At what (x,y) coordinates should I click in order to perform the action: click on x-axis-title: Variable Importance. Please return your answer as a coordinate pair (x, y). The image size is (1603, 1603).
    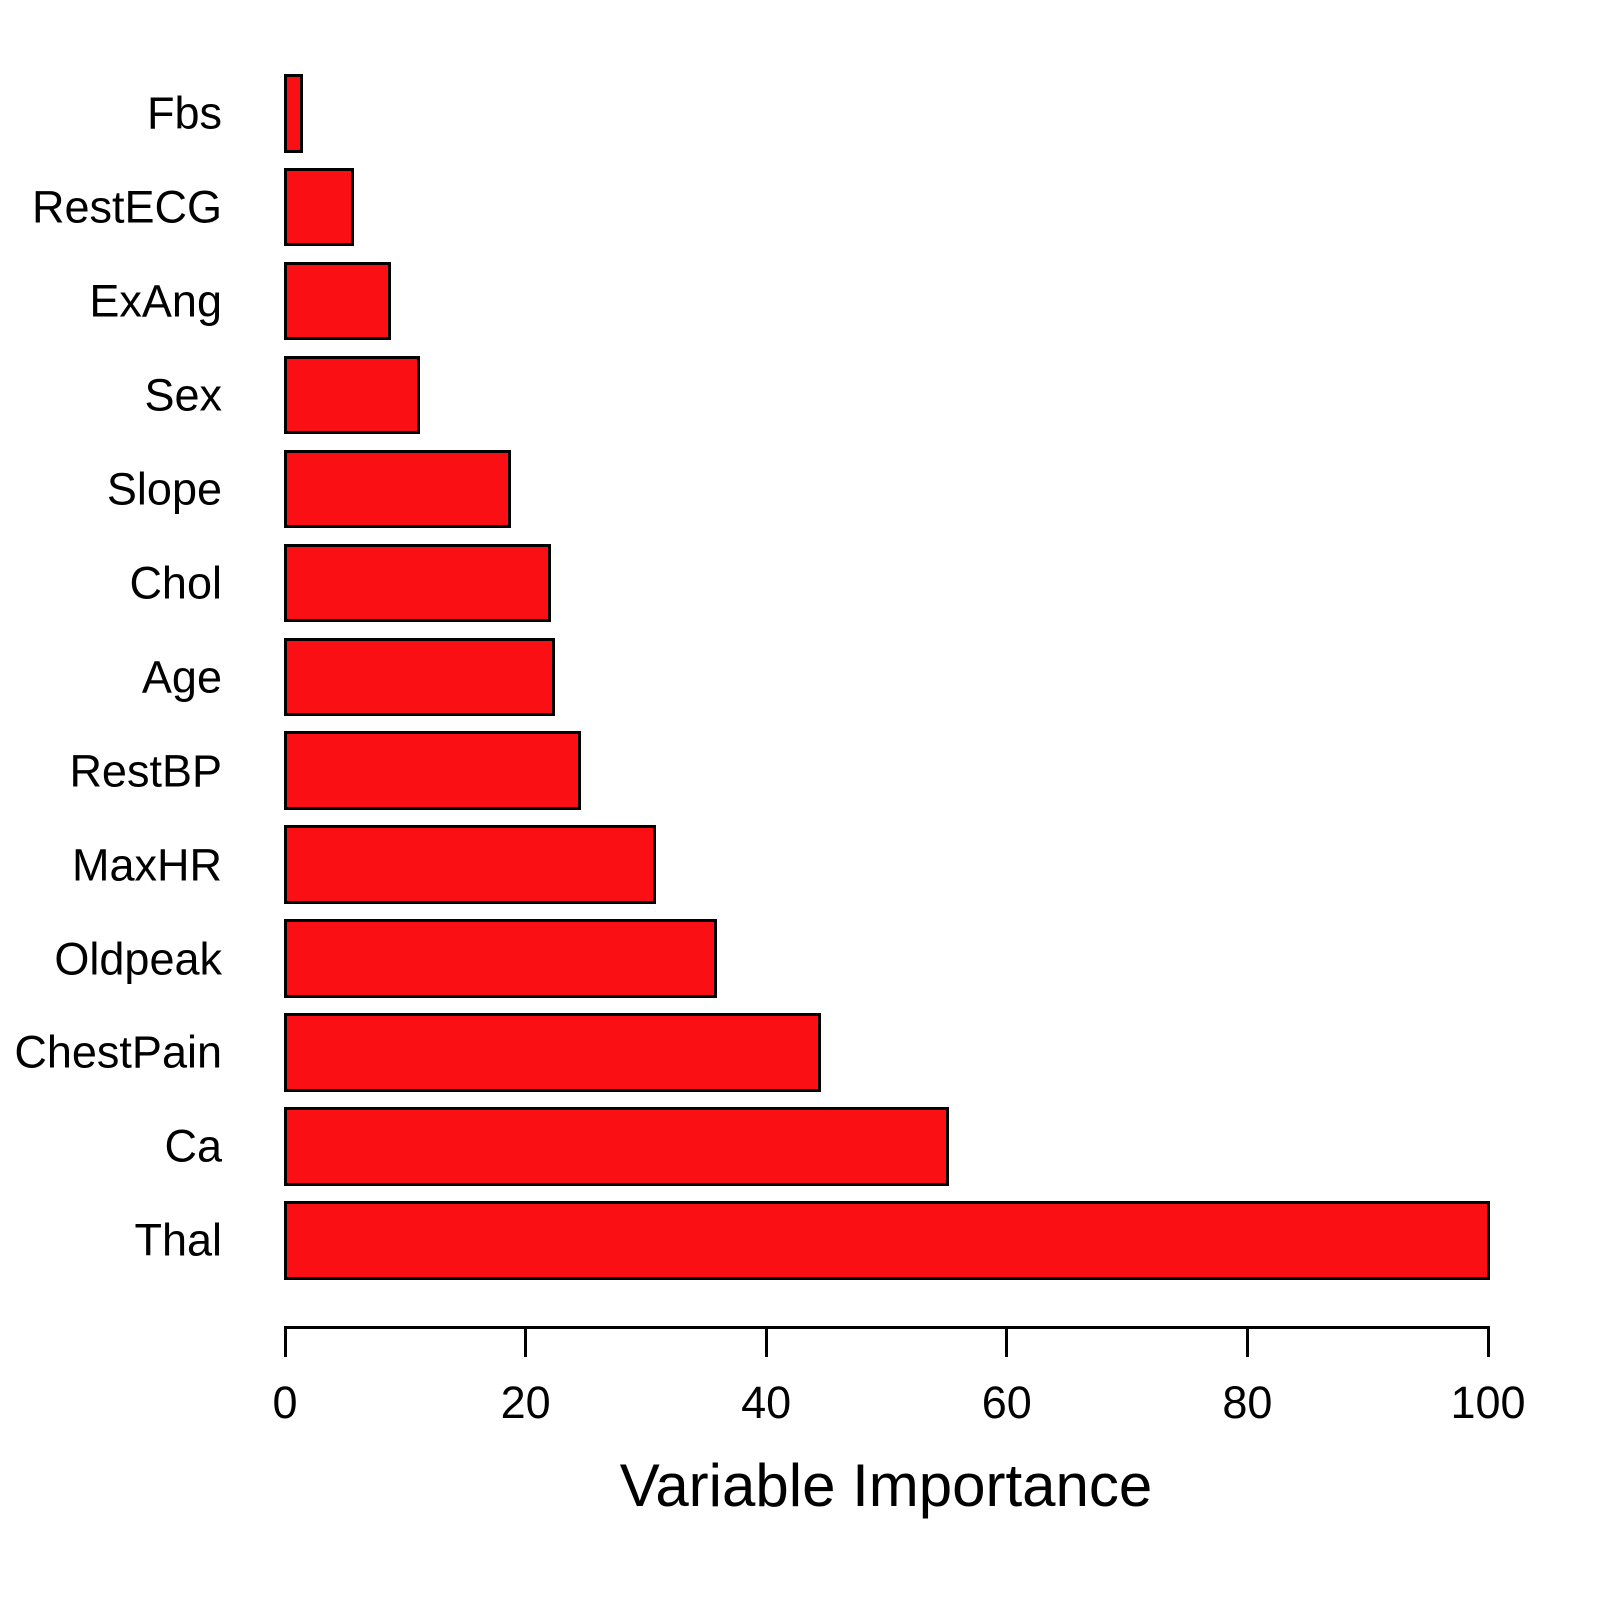
    Looking at the image, I should click on (886, 1485).